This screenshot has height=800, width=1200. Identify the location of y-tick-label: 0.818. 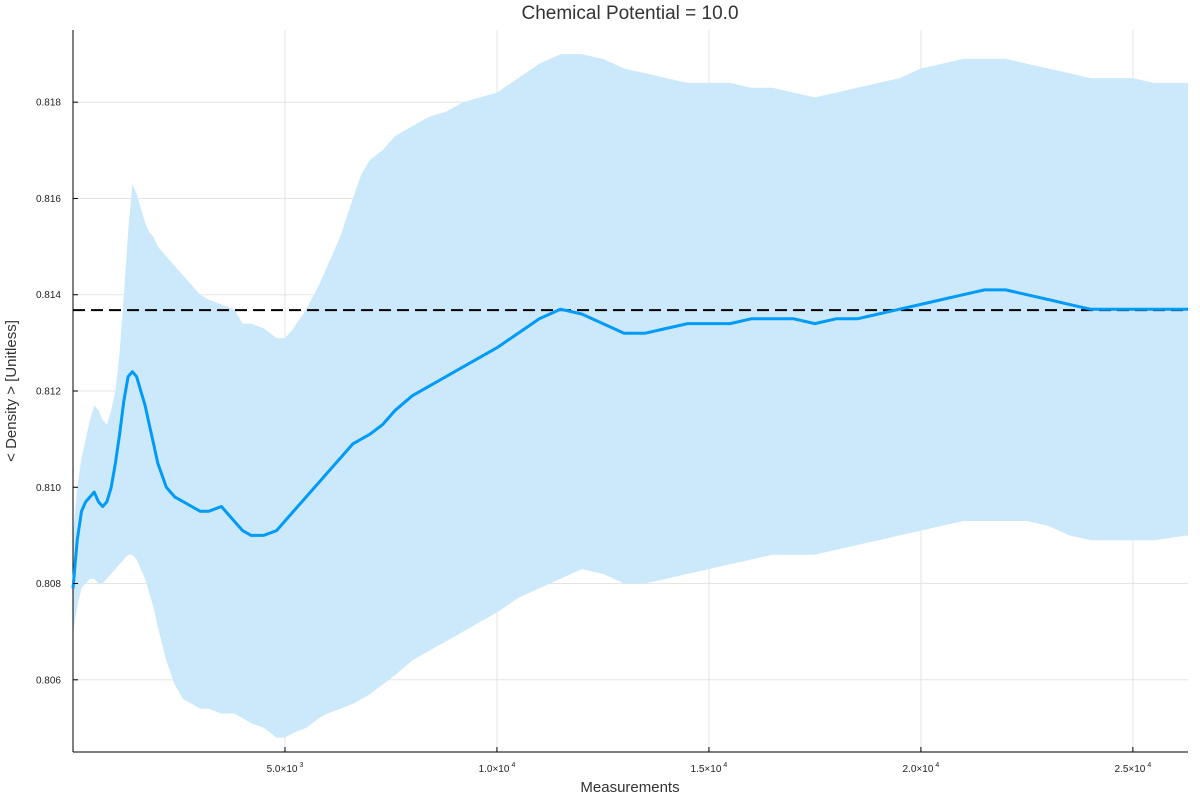
(48, 103).